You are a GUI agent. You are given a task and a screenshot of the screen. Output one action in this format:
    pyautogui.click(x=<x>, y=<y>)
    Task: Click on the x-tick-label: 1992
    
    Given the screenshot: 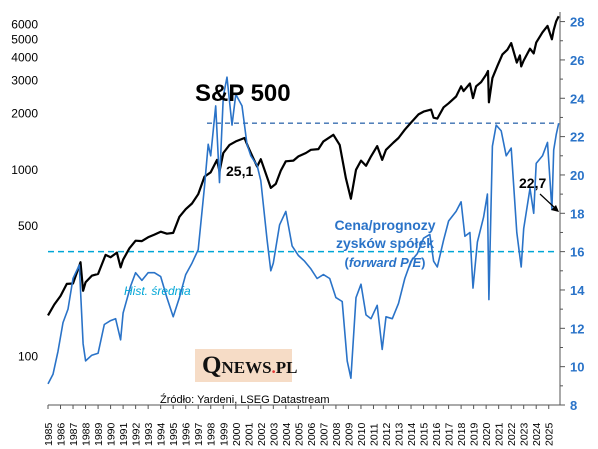 What is the action you would take?
    pyautogui.click(x=137, y=434)
    